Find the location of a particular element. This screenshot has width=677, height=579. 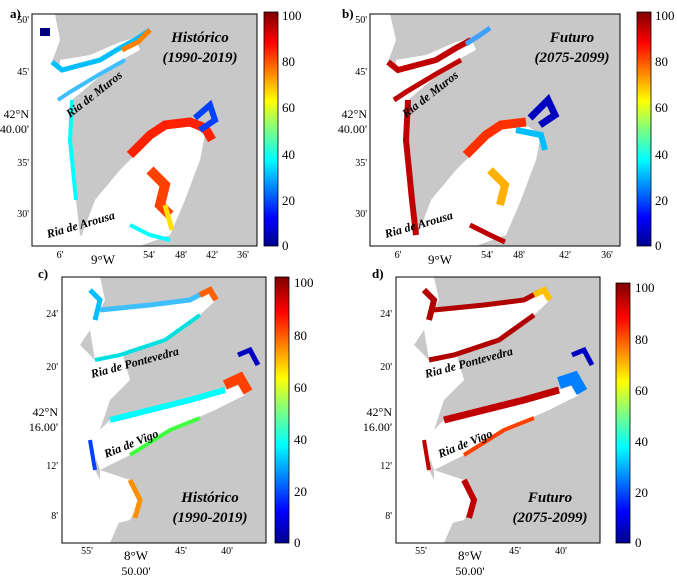

ria-muros-water is located at coordinates (99, 69).